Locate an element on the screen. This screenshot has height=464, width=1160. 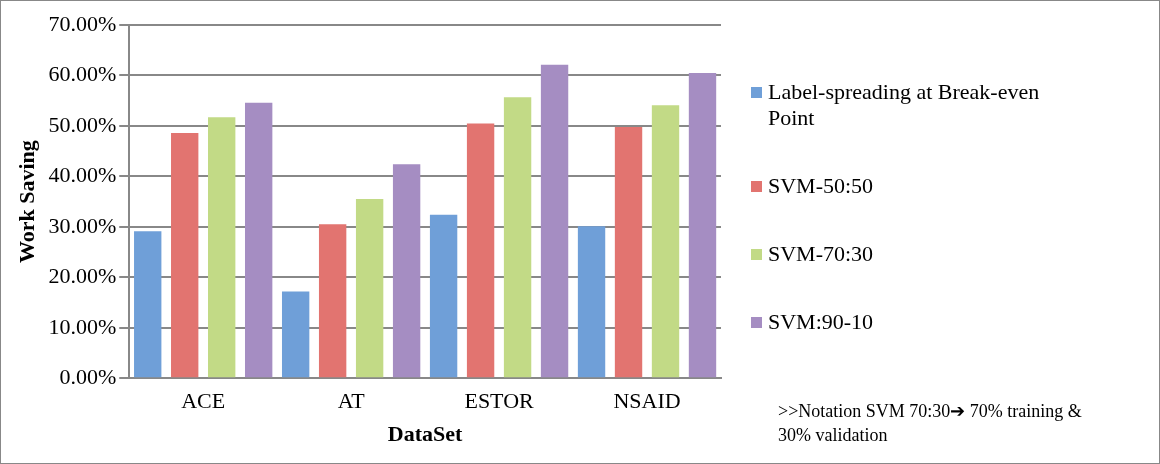
y-tick-label: 0.00% is located at coordinates (88, 376).